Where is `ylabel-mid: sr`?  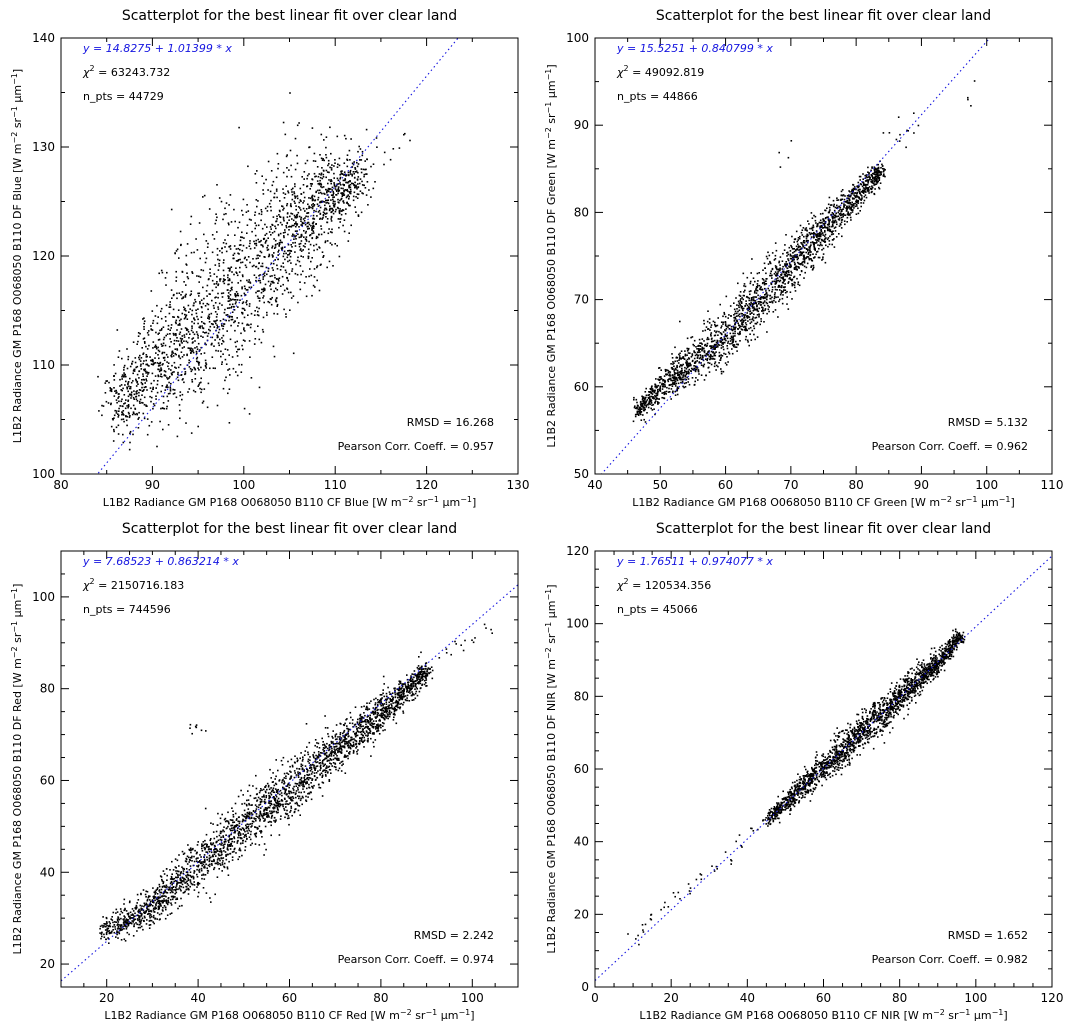 ylabel-mid: sr is located at coordinates (17, 124).